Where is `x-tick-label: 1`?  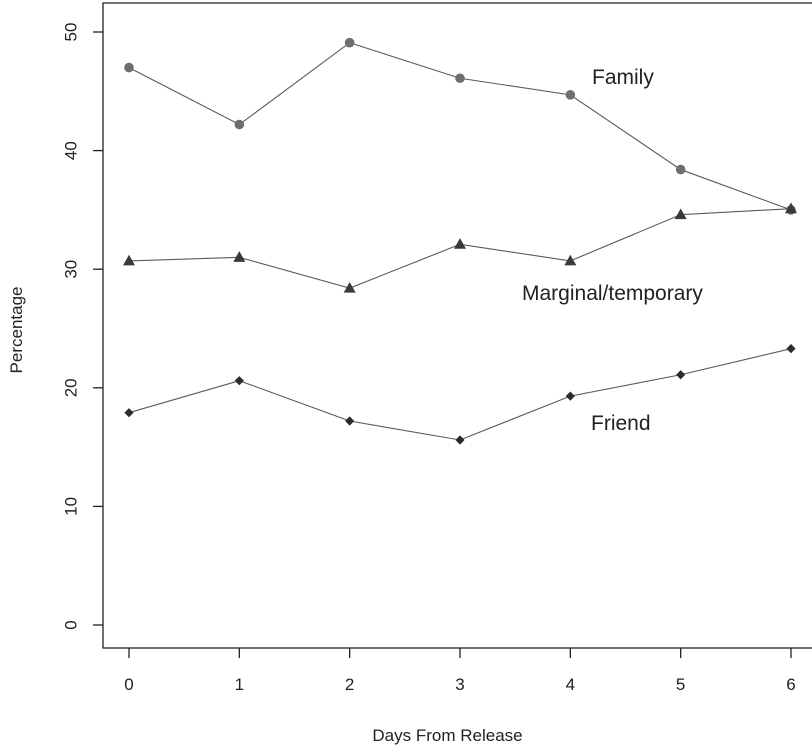
x-tick-label: 1 is located at coordinates (239, 684).